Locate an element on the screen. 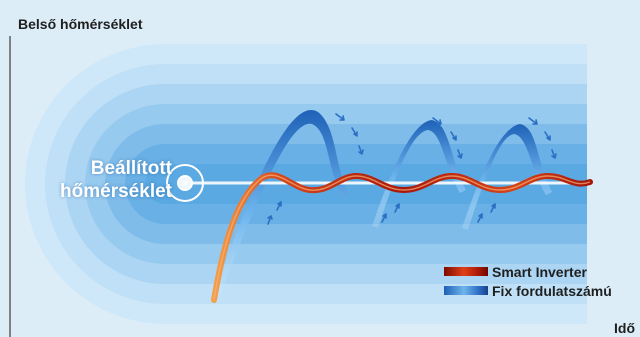 The image size is (640, 337). legend-item-smart-inverter: Smart Inverter is located at coordinates (528, 271).